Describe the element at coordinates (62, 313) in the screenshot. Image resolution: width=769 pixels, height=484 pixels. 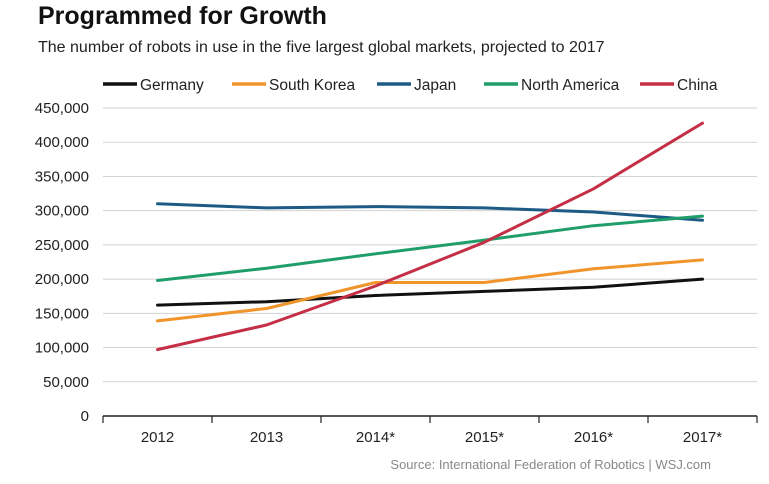
I see `y-tick-label: 150,000` at that location.